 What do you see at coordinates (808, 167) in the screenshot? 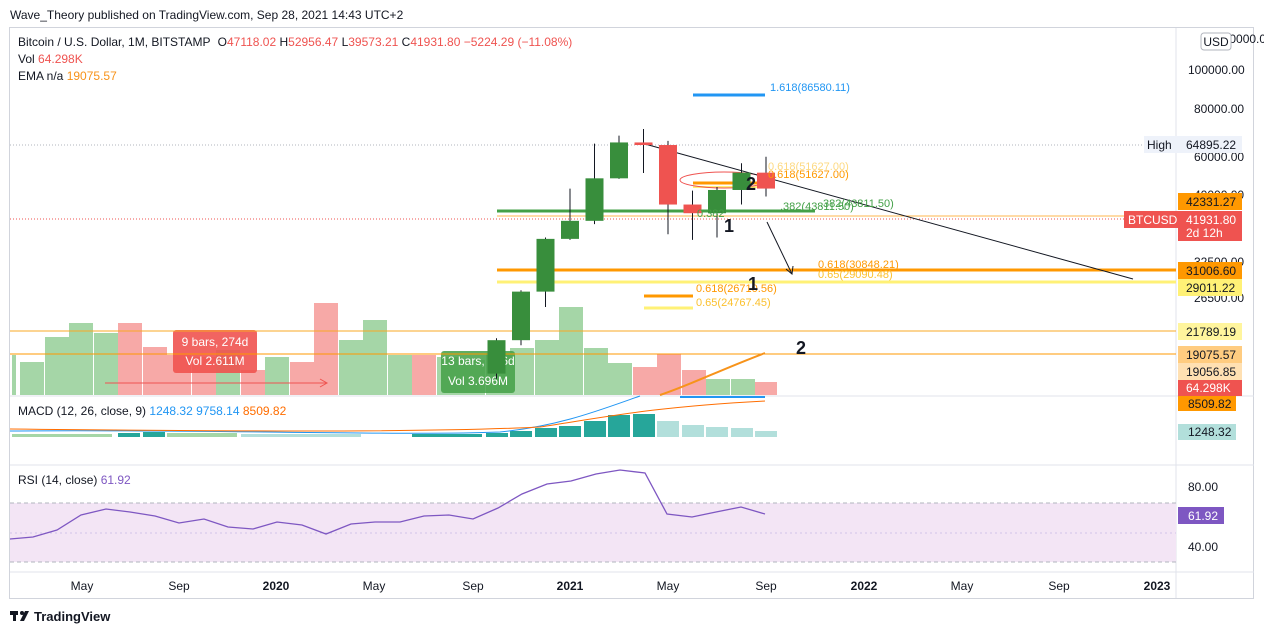
I see `fib-0618-label-top-ghost: 0.618(51627.00)` at bounding box center [808, 167].